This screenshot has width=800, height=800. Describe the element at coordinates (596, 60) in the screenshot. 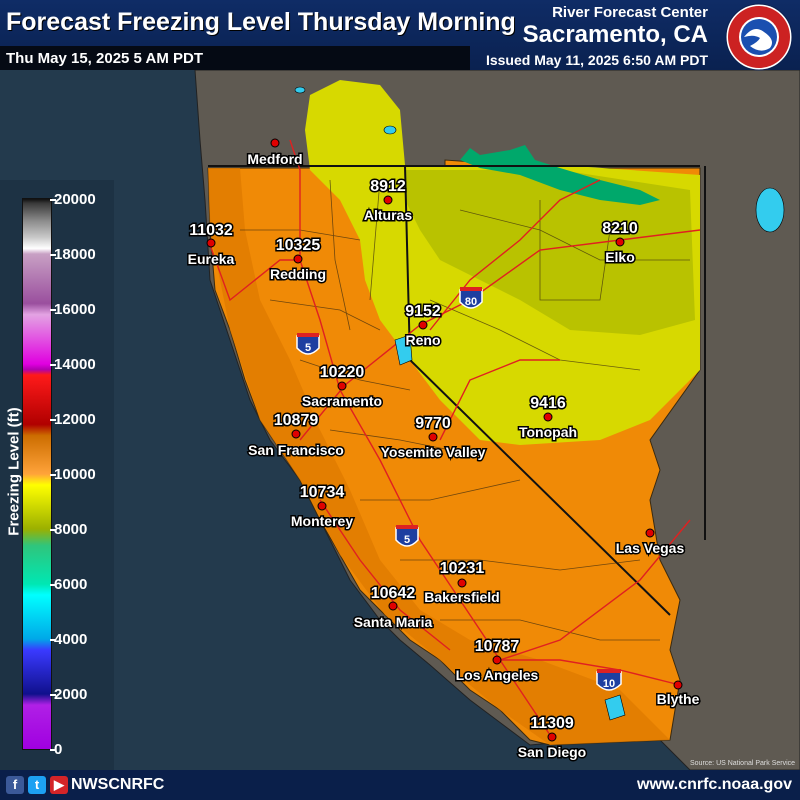

I see `issued-time: Issued May 11, 2025 6:50 AM PDT` at that location.